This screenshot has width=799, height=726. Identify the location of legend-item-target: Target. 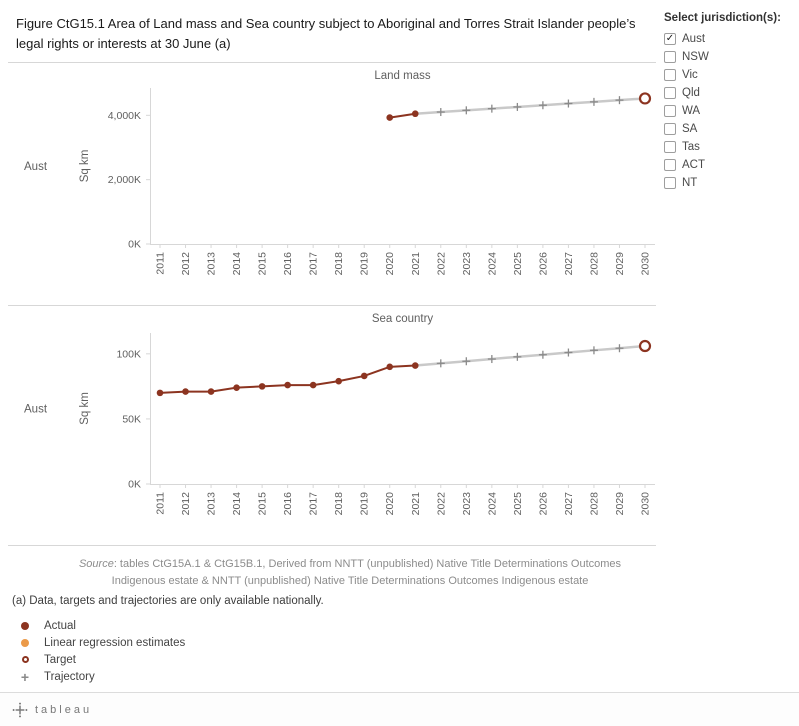
(99, 659).